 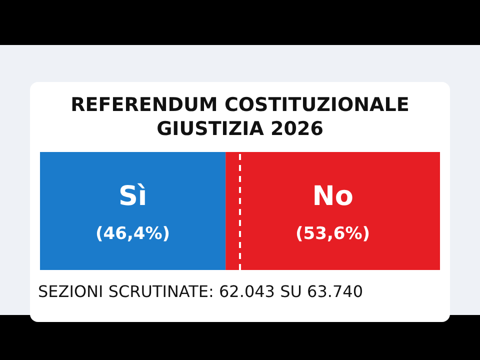 What do you see at coordinates (240, 117) in the screenshot?
I see `chart-title: REFERENDUM COSTITUZIONALE GIUSTIZIA 2026` at bounding box center [240, 117].